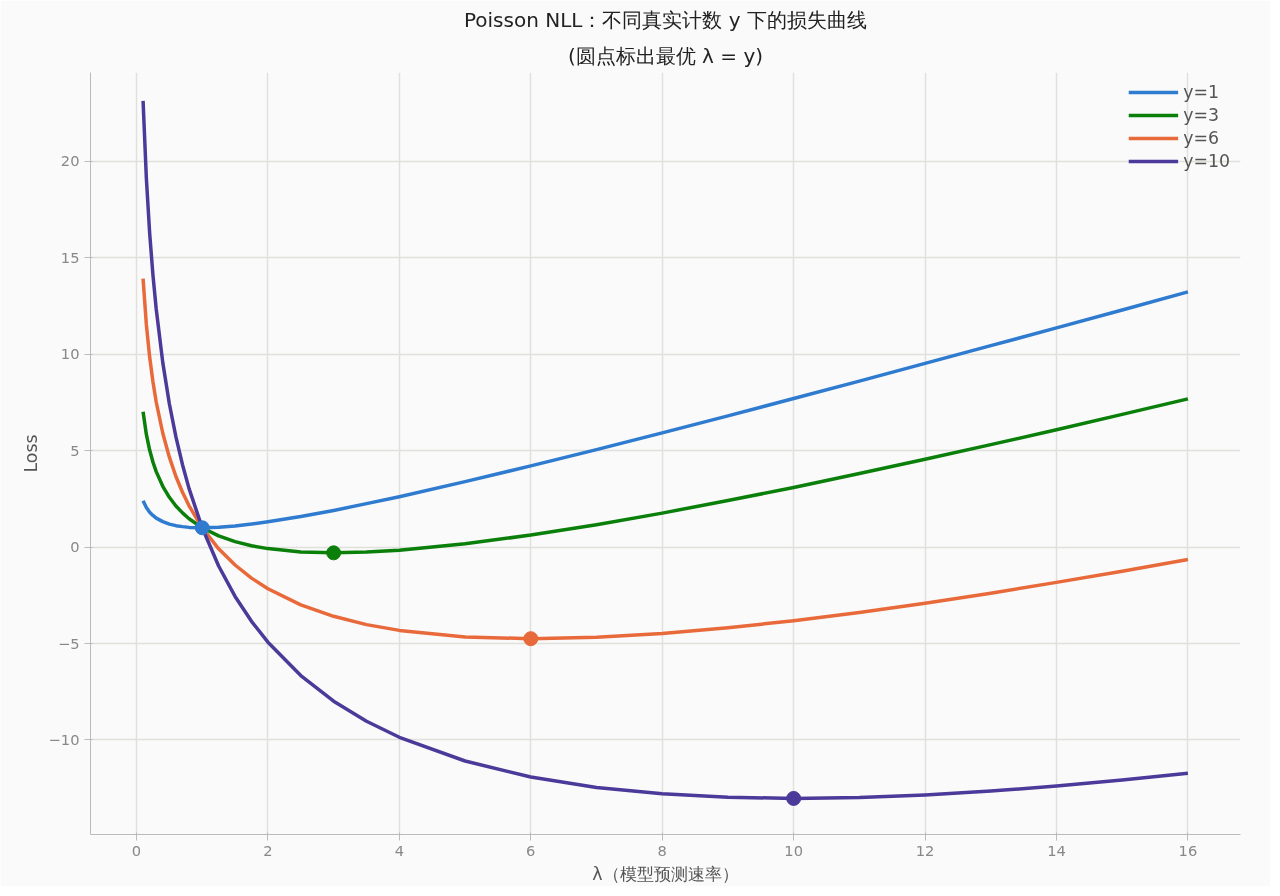 The image size is (1280, 896). What do you see at coordinates (1201, 92) in the screenshot?
I see `legend-label: y=1` at bounding box center [1201, 92].